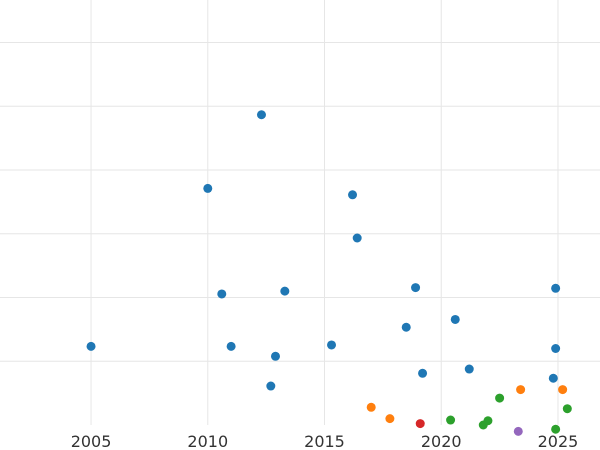 This screenshot has width=600, height=450. I want to click on x-tick-label: 2020, so click(441, 441).